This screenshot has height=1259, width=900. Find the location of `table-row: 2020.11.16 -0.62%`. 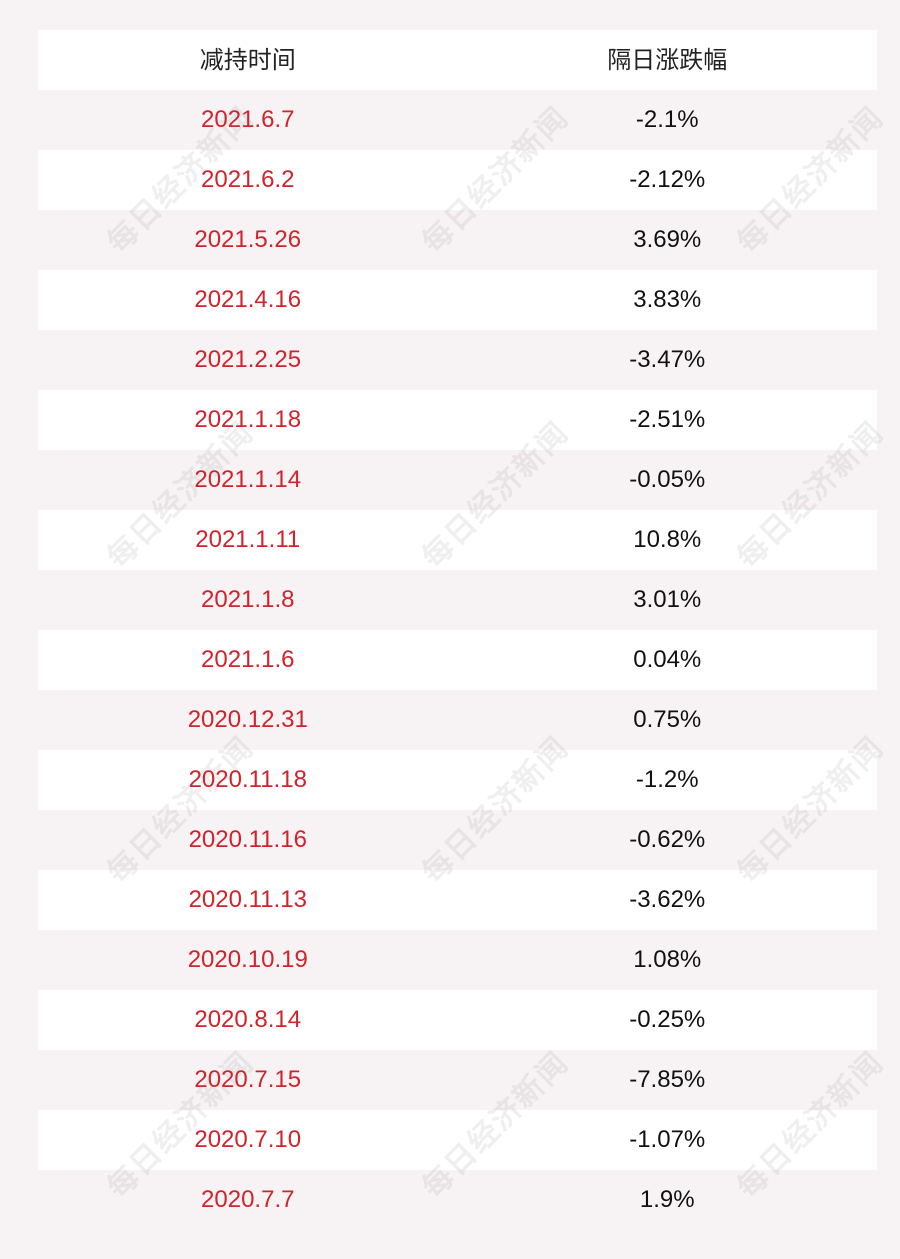

table-row: 2020.11.16 -0.62% is located at coordinates (457, 840).